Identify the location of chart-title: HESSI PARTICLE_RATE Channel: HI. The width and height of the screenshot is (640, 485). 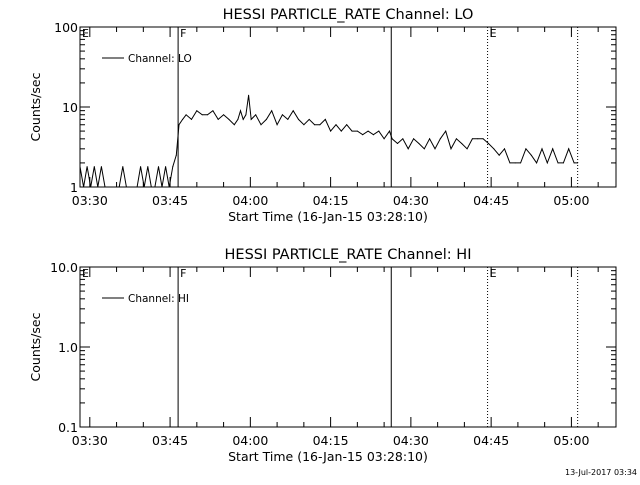
(348, 255).